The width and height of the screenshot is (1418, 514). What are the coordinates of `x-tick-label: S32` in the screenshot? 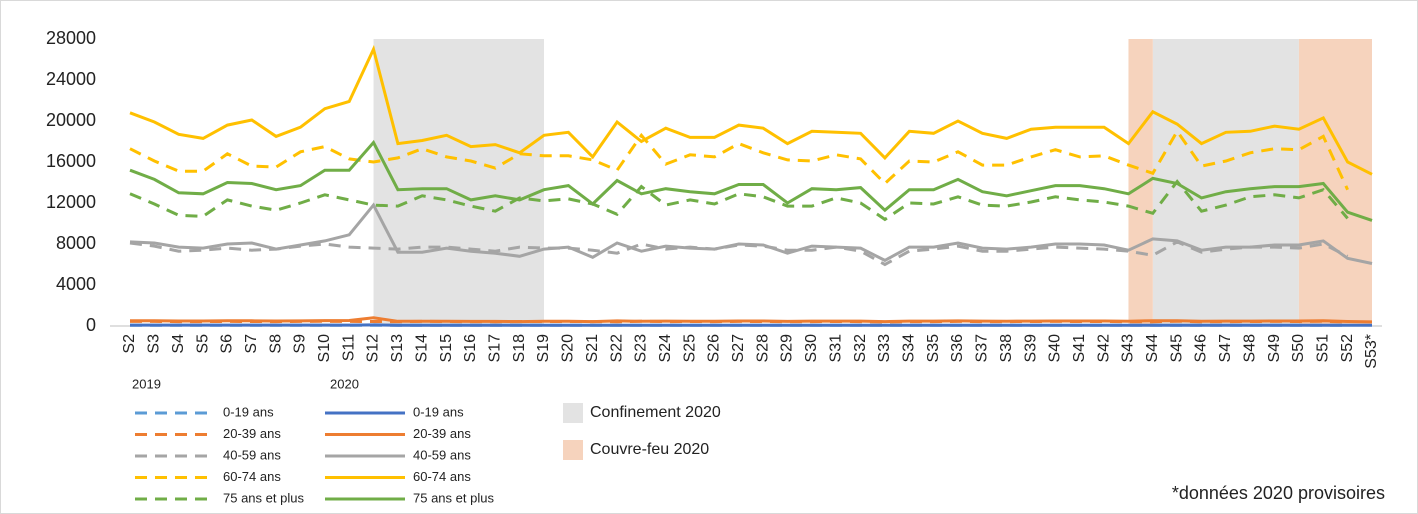 It's located at (860, 348).